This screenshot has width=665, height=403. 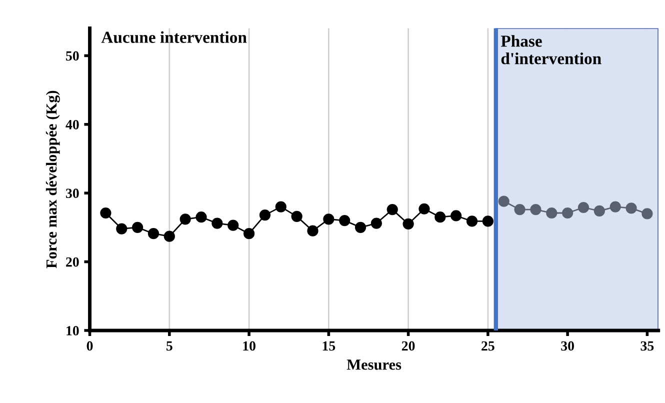 What do you see at coordinates (89, 346) in the screenshot?
I see `x-tick-label: 0` at bounding box center [89, 346].